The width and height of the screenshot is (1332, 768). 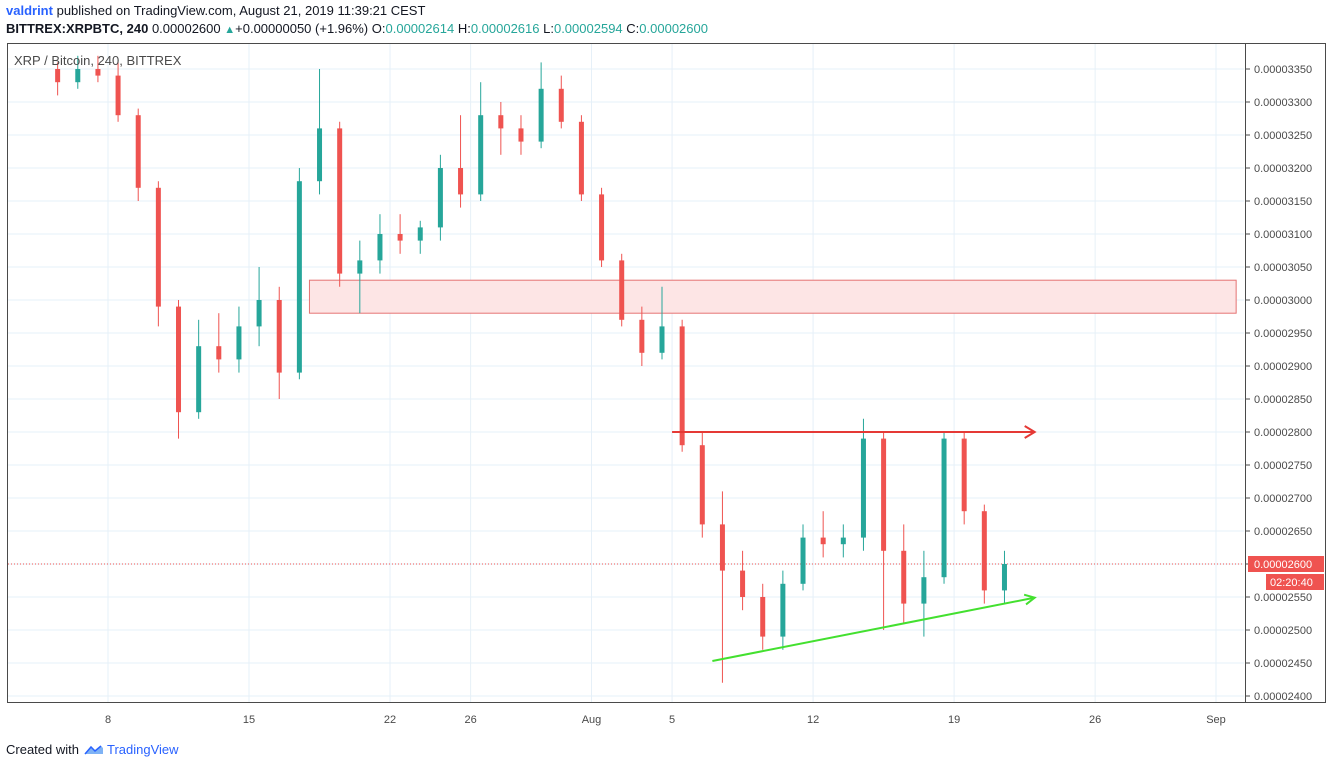 What do you see at coordinates (390, 720) in the screenshot?
I see `x-tick-label: 22` at bounding box center [390, 720].